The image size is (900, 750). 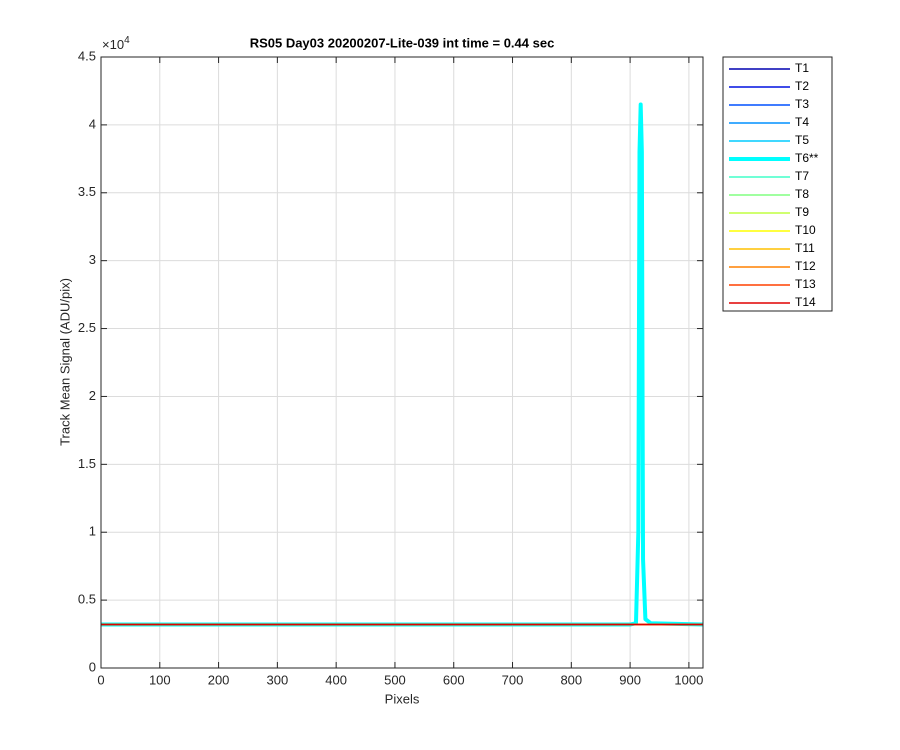 What do you see at coordinates (92, 666) in the screenshot?
I see `y-tick-label: 0` at bounding box center [92, 666].